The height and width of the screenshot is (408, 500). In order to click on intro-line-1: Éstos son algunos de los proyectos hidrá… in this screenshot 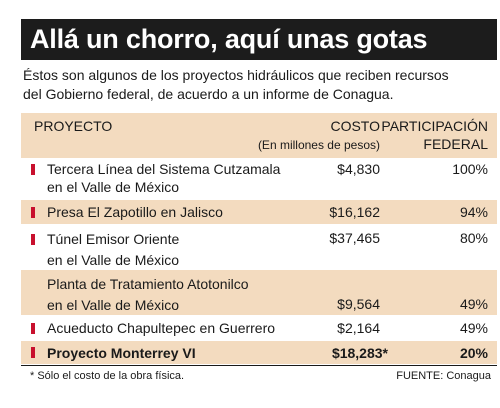, I will do `click(236, 75)`.